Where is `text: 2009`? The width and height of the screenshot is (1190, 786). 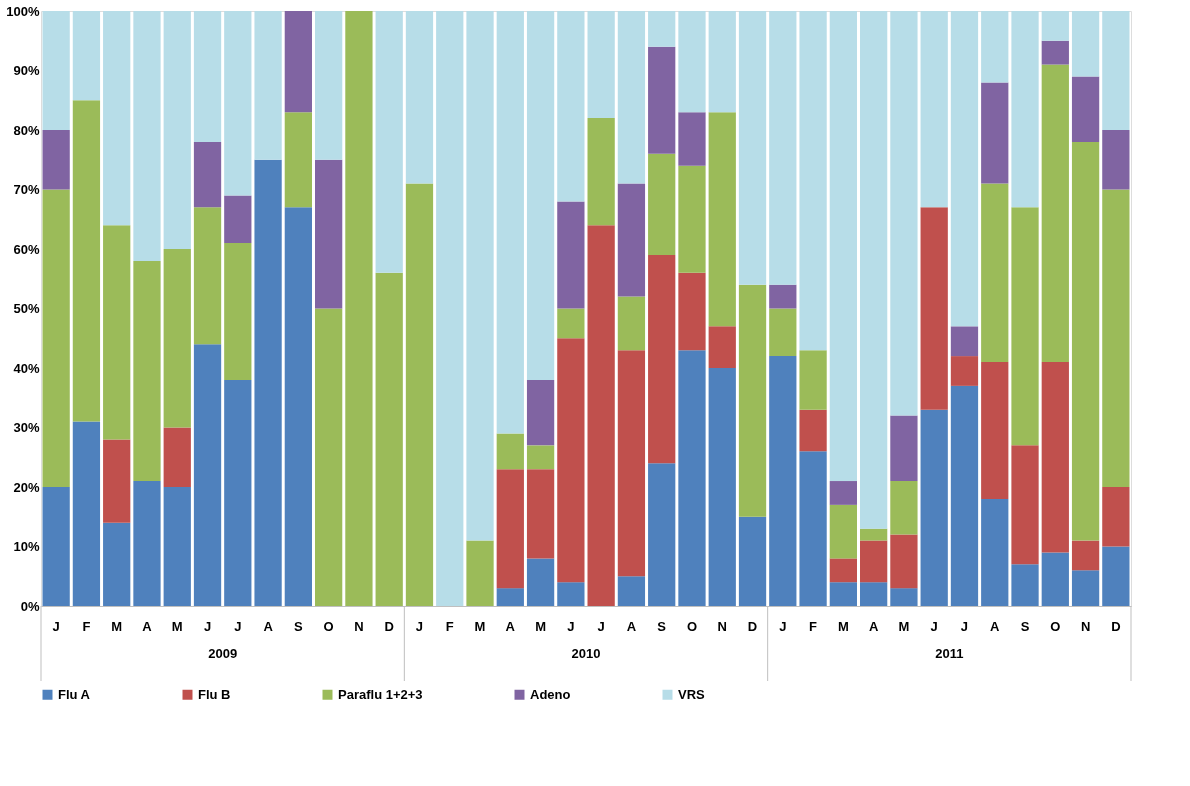 text: 2009 is located at coordinates (223, 653).